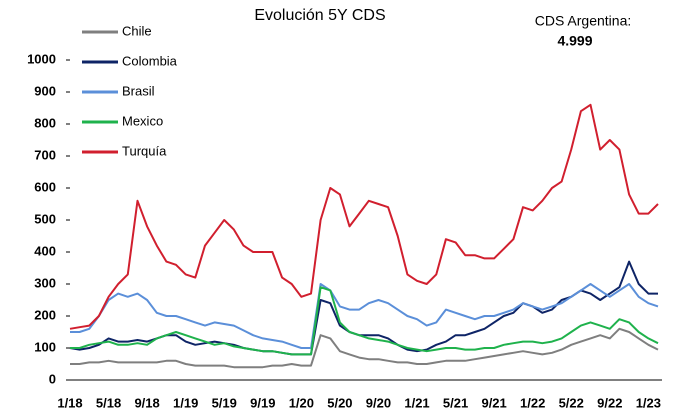 This screenshot has height=420, width=678. I want to click on x-tick-label: 1/19, so click(185, 402).